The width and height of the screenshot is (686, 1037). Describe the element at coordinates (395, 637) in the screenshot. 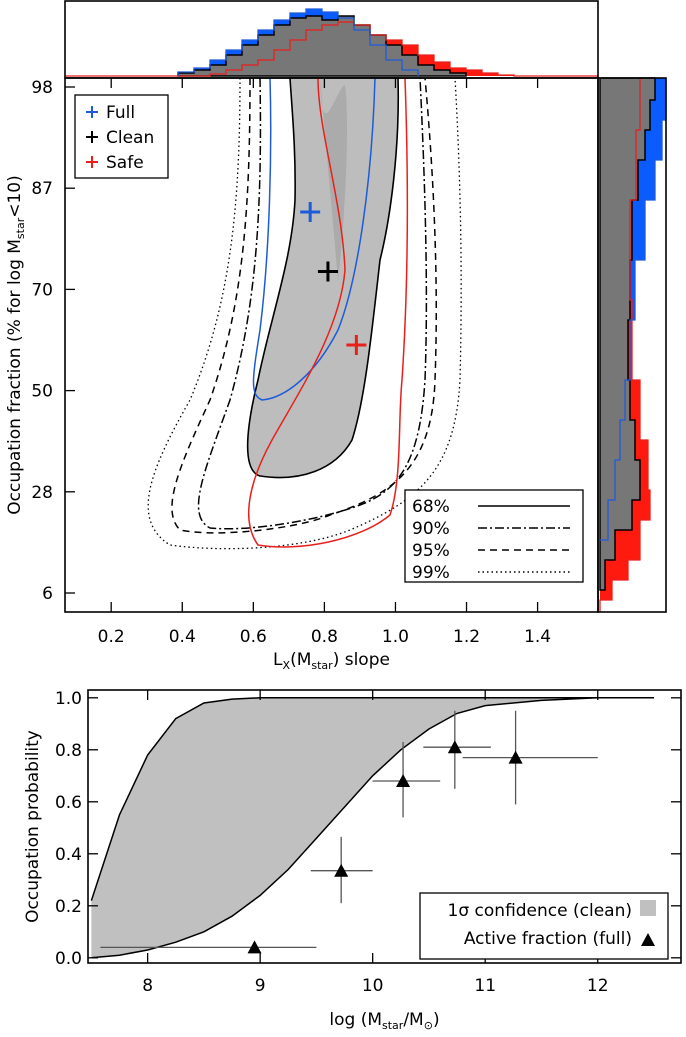

I see `x-tick-label: 1.0` at that location.